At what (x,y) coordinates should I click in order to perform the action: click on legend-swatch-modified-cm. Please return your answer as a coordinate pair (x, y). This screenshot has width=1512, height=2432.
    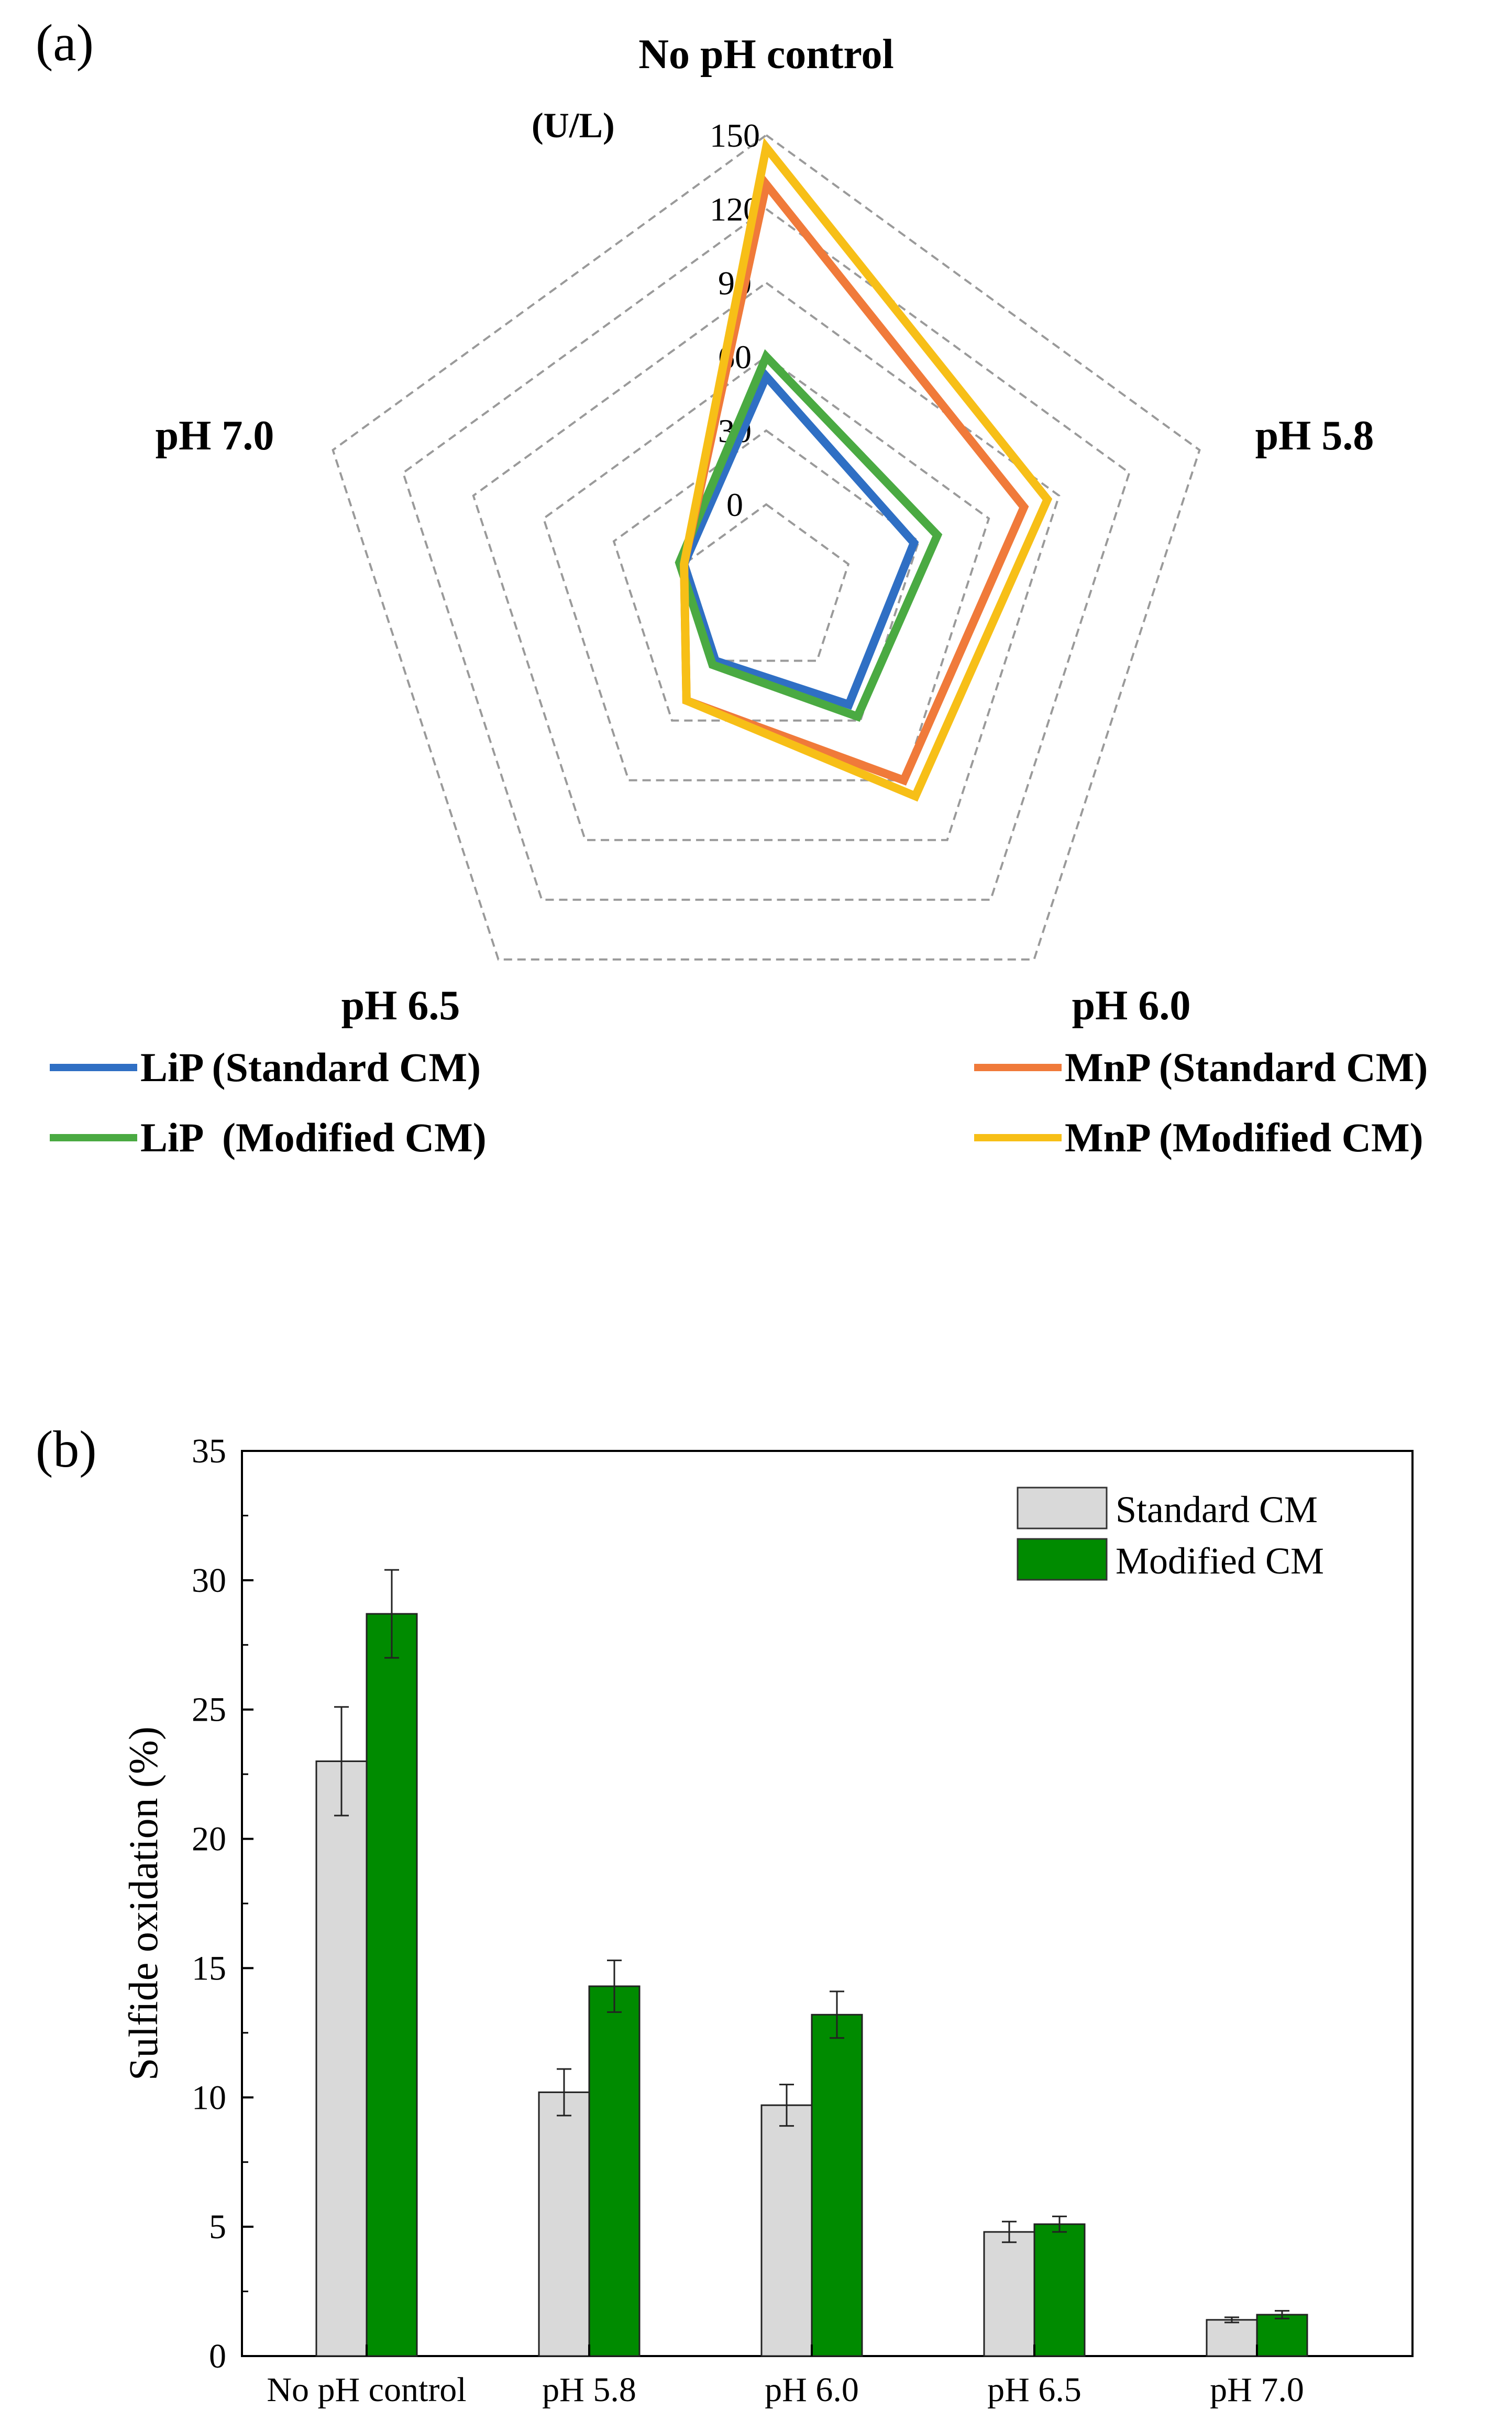
    Looking at the image, I should click on (1062, 1560).